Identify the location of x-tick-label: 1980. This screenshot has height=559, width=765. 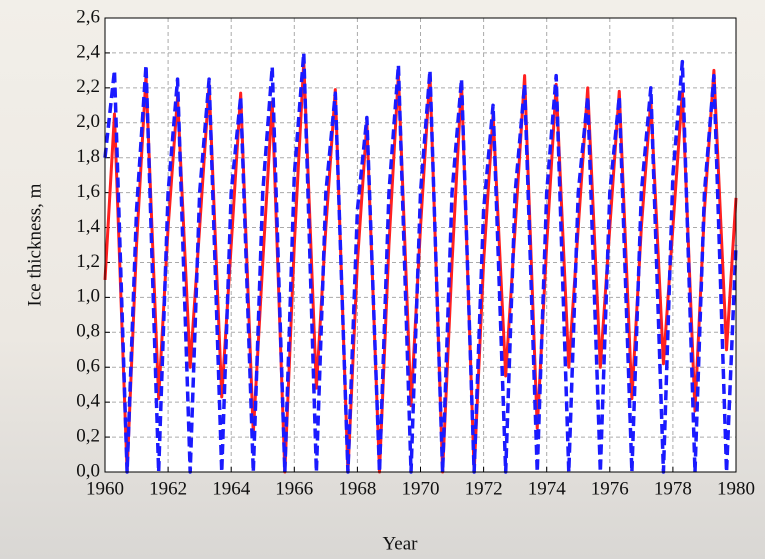
(736, 488).